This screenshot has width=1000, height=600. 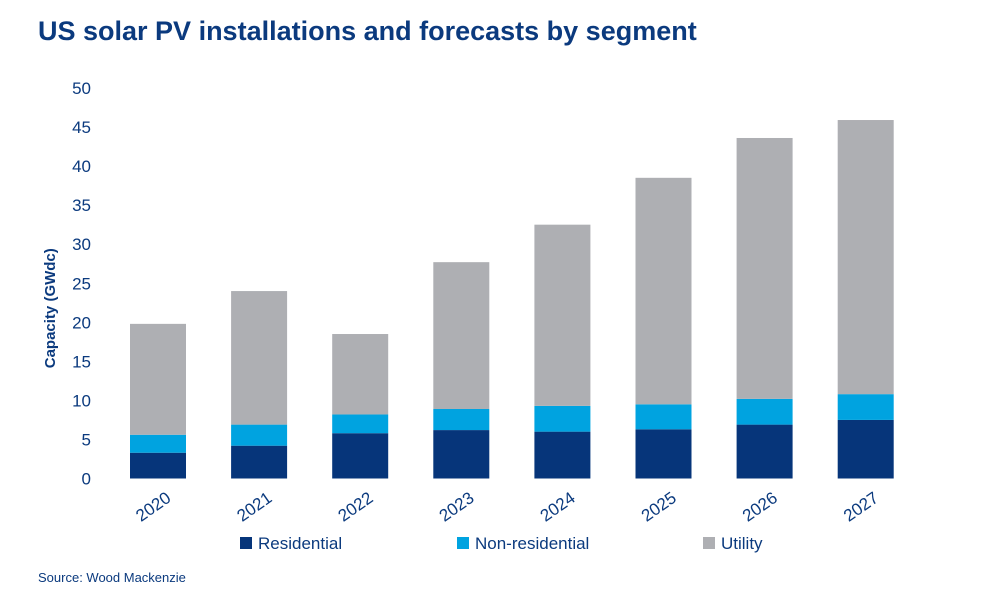 I want to click on bar-utility-2025, so click(x=663, y=291).